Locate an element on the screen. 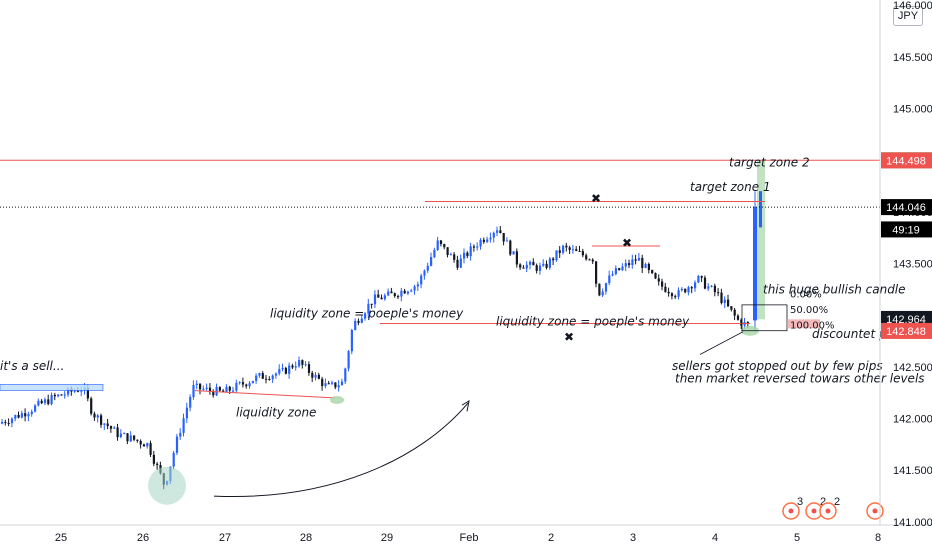 This screenshot has height=550, width=932. y-tick-label: 142.000 is located at coordinates (912, 420).